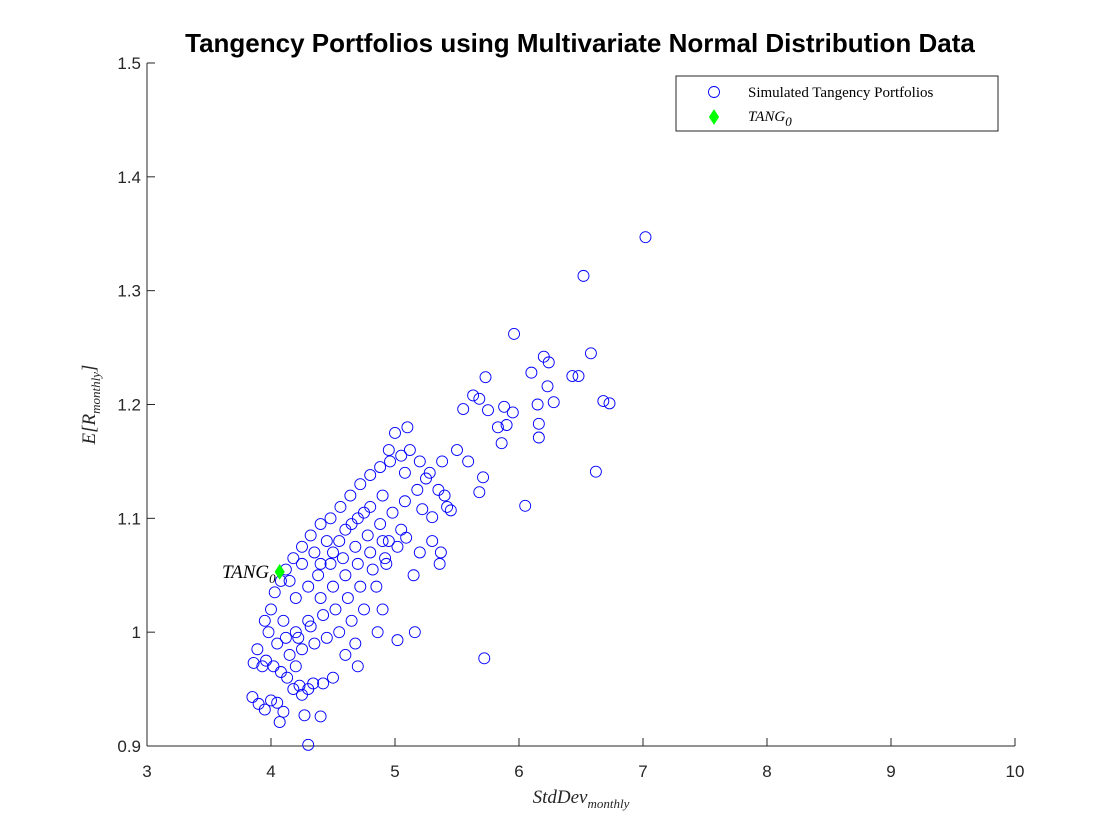  Describe the element at coordinates (770, 119) in the screenshot. I see `legend-label-tang0: TANG0` at that location.